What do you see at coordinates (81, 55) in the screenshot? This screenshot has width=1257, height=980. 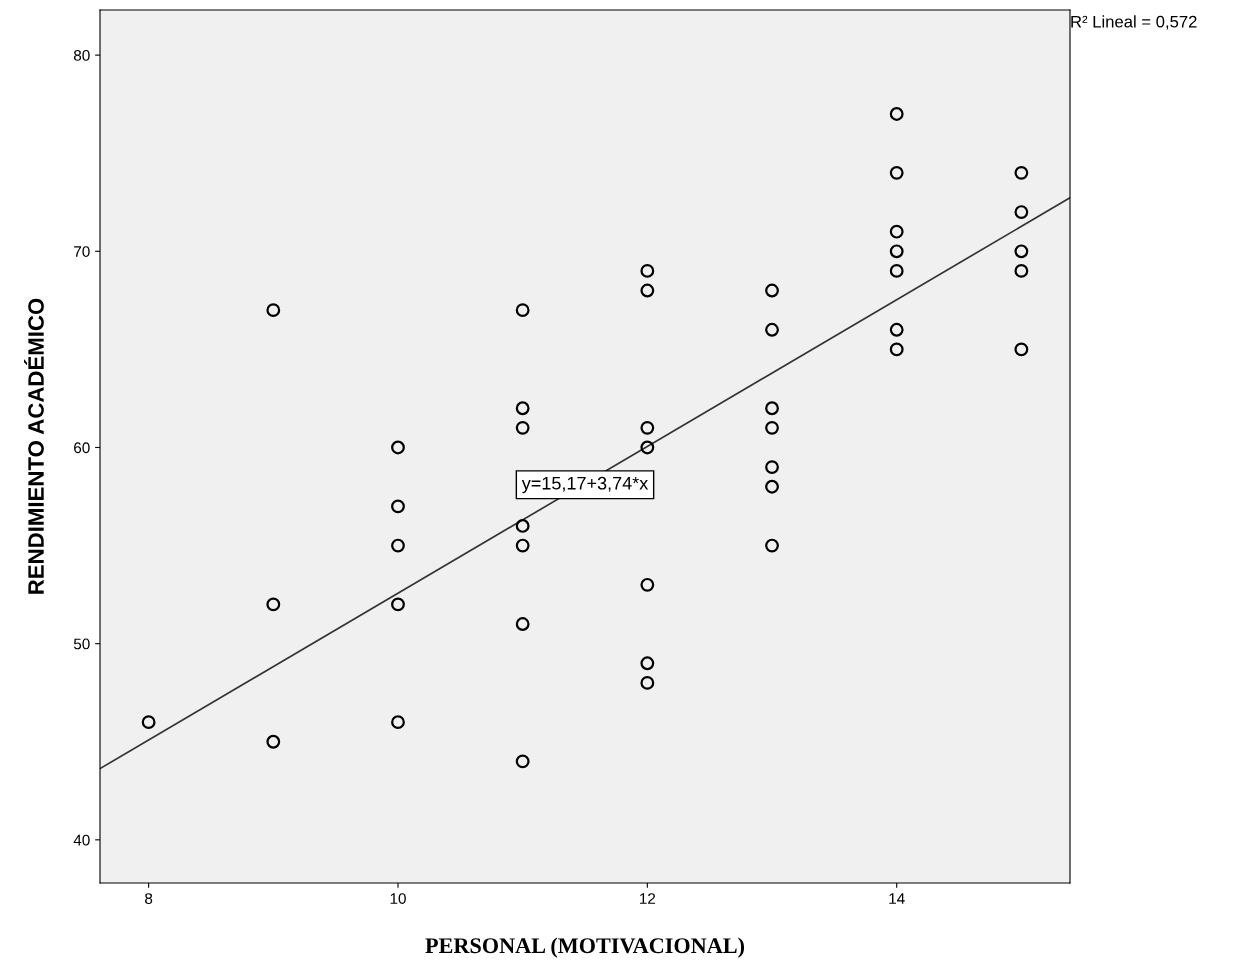 I see `y-tick-label: 80` at bounding box center [81, 55].